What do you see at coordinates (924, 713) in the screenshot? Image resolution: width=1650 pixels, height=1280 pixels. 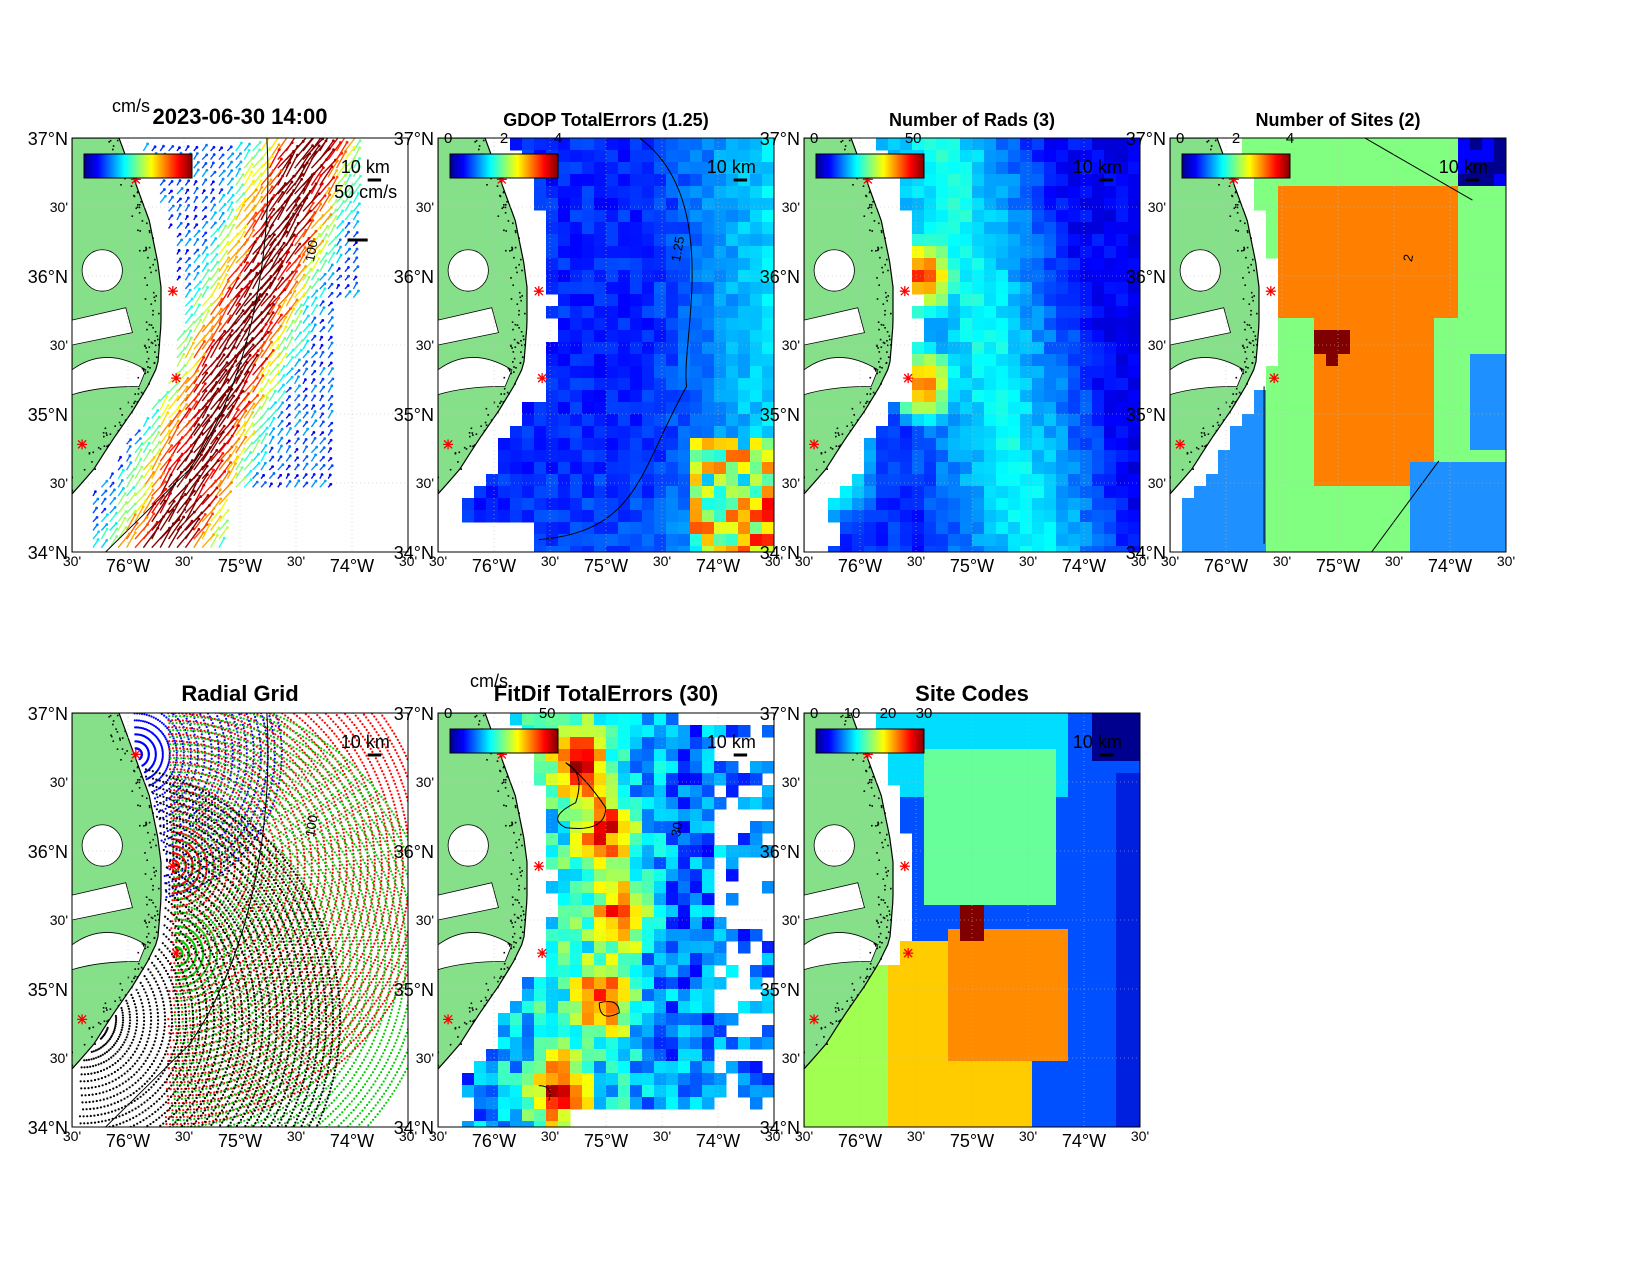 I see `colorbar-tick-label: 30` at bounding box center [924, 713].